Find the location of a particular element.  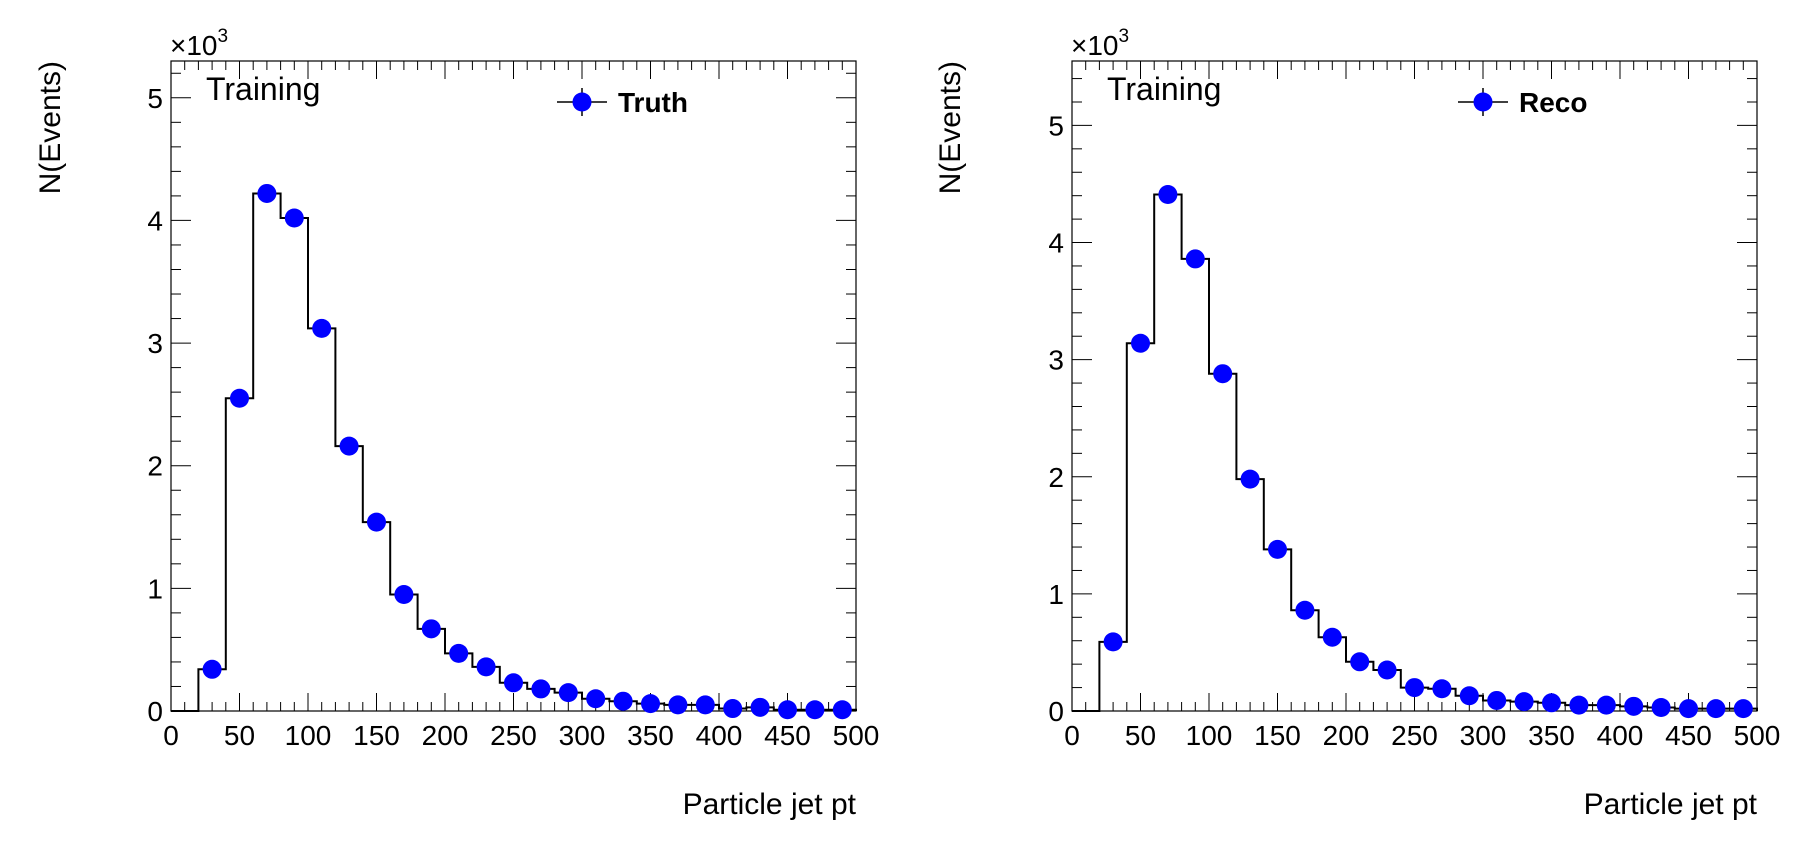

legend-label: Truth is located at coordinates (653, 102).